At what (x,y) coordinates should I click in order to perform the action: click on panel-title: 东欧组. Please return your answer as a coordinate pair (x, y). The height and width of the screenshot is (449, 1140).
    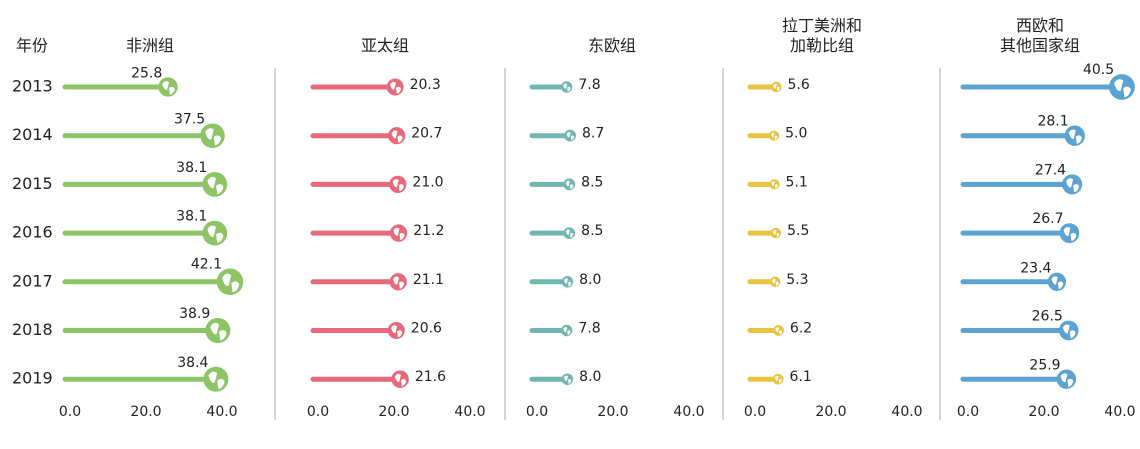
    Looking at the image, I should click on (612, 45).